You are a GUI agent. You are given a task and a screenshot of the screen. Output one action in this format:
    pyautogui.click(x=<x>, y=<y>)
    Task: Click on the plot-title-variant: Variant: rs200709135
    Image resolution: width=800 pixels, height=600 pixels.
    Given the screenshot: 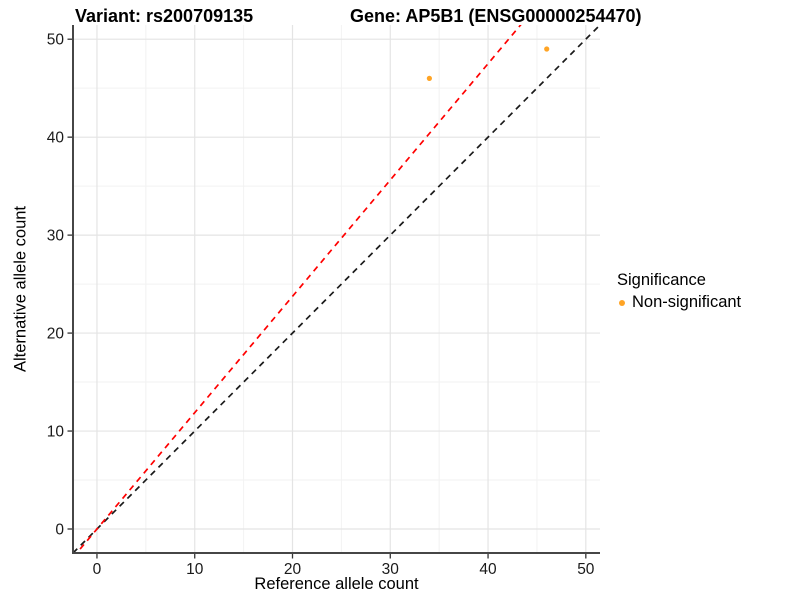 What is the action you would take?
    pyautogui.click(x=164, y=16)
    